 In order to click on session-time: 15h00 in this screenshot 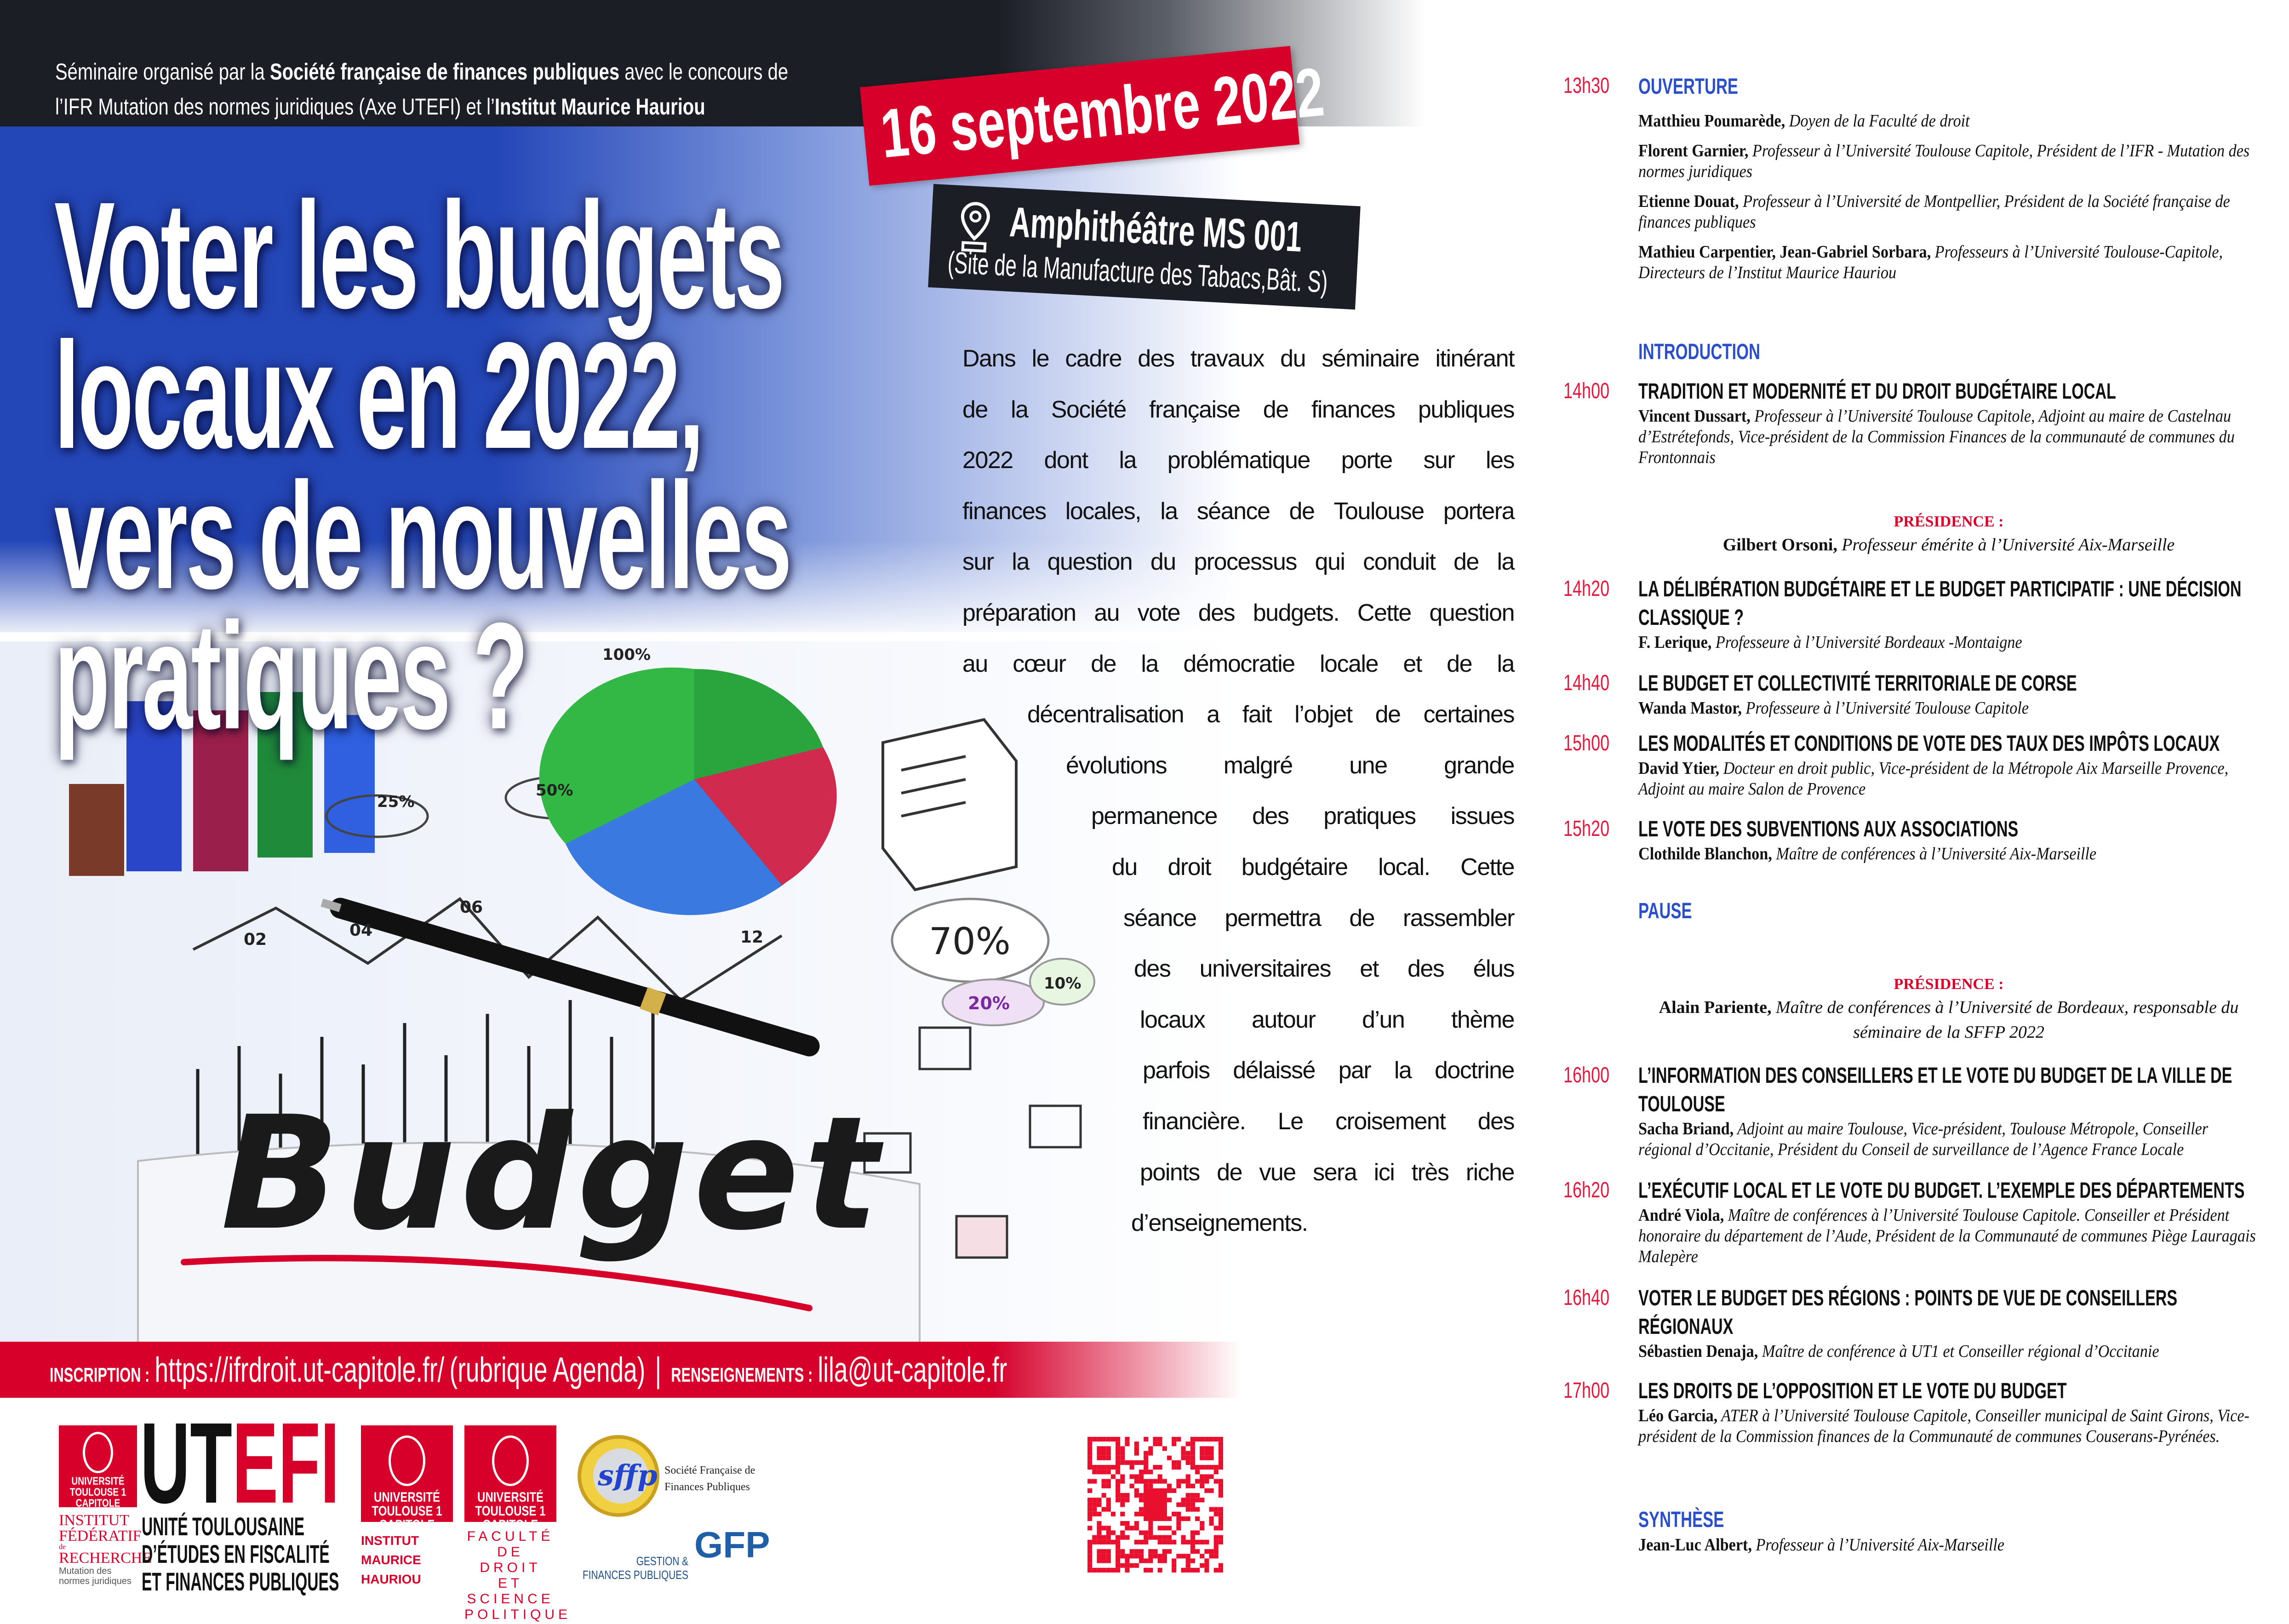, I will do `click(1586, 743)`.